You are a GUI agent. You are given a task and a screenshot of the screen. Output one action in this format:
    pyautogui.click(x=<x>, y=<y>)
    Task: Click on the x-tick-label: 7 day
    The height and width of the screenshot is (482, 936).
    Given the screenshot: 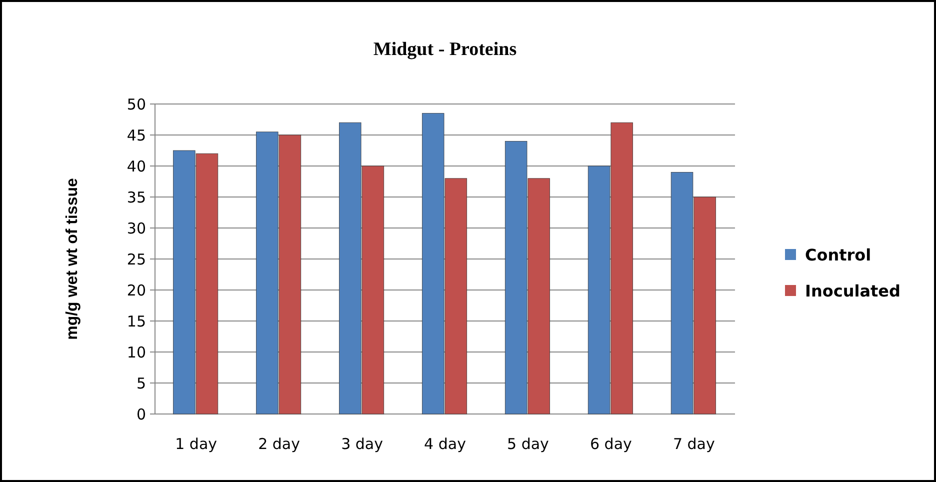 What is the action you would take?
    pyautogui.click(x=693, y=444)
    